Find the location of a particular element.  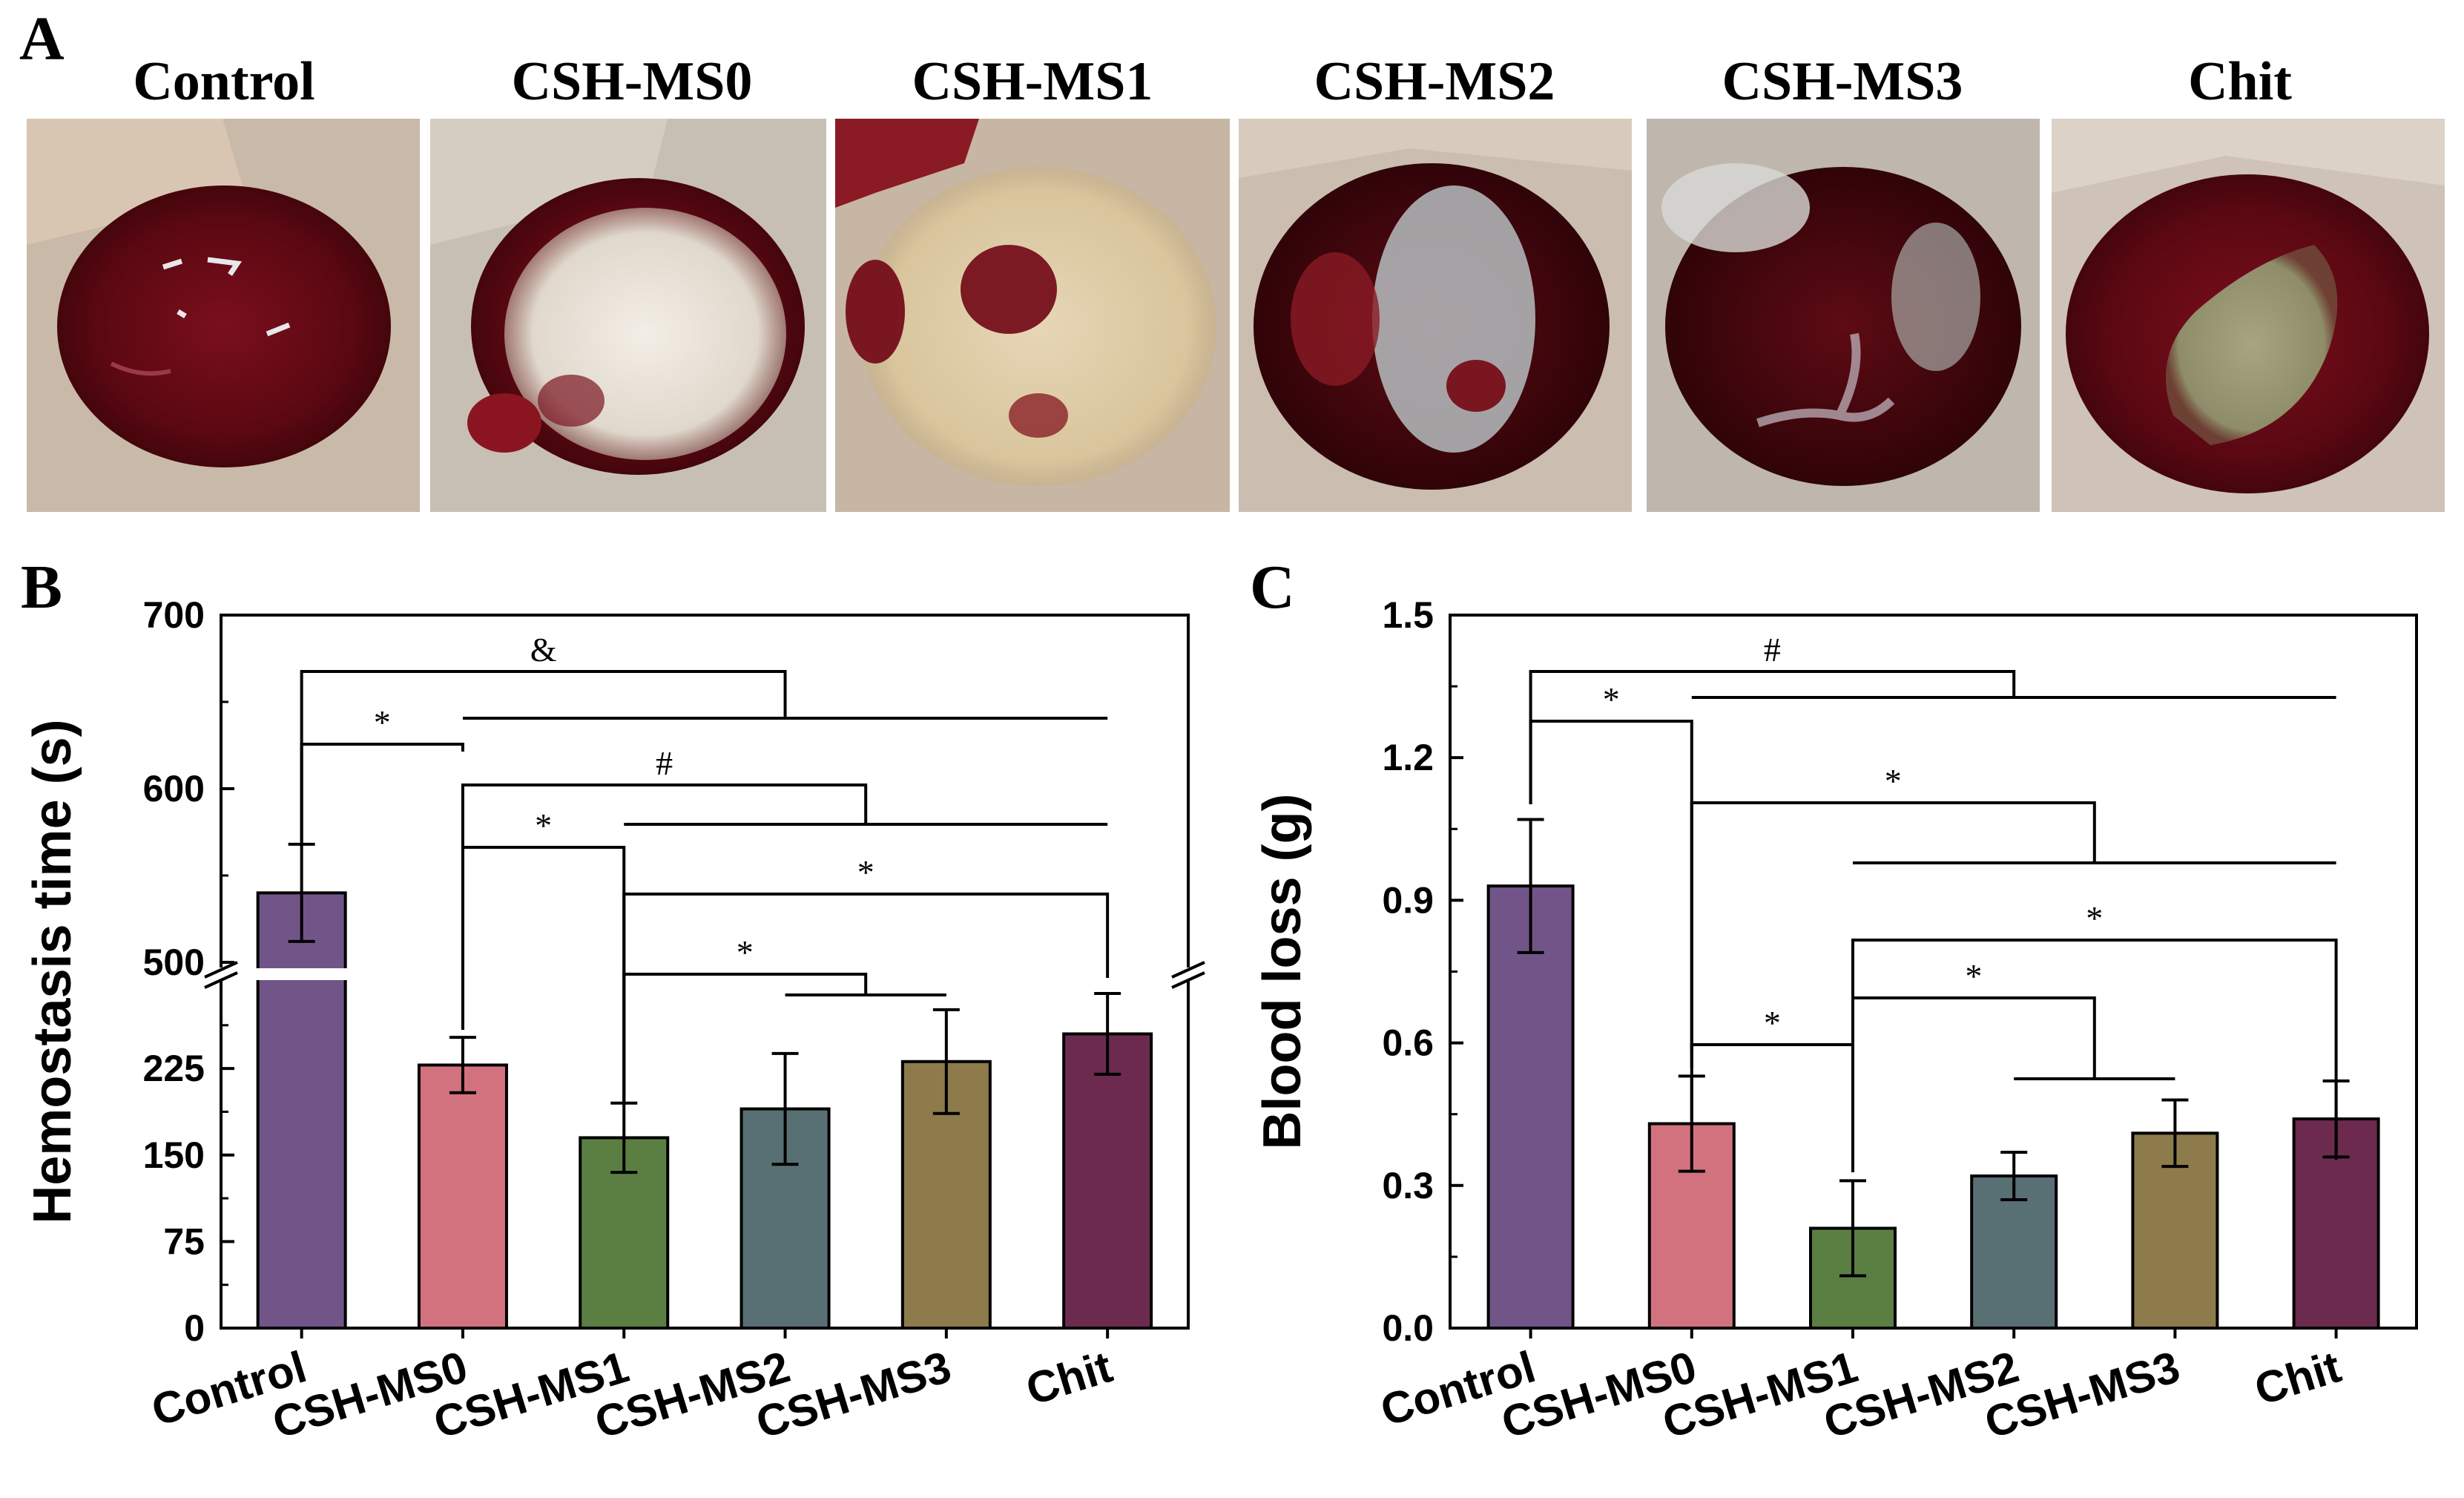

bar-chit is located at coordinates (1108, 1181).